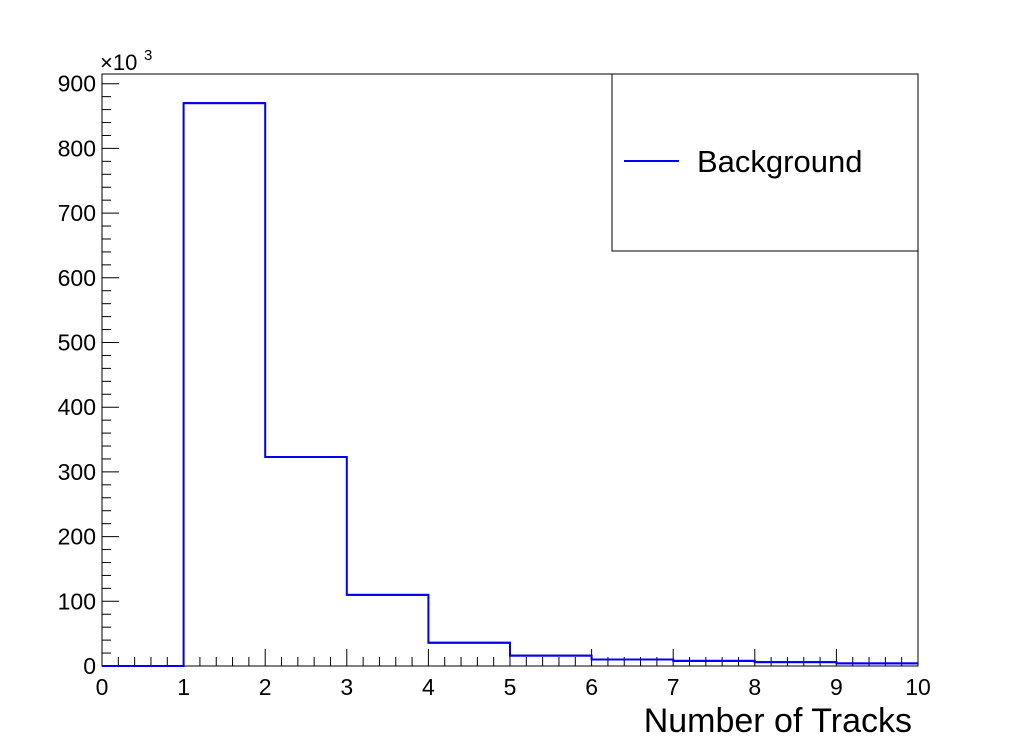 Image resolution: width=1020 pixels, height=740 pixels. I want to click on y-tick-label: 200, so click(77, 537).